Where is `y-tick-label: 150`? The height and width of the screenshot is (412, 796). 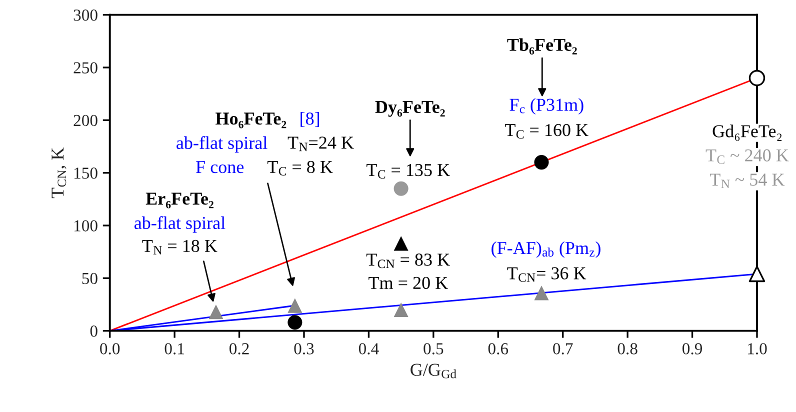
y-tick-label: 150 is located at coordinates (86, 173).